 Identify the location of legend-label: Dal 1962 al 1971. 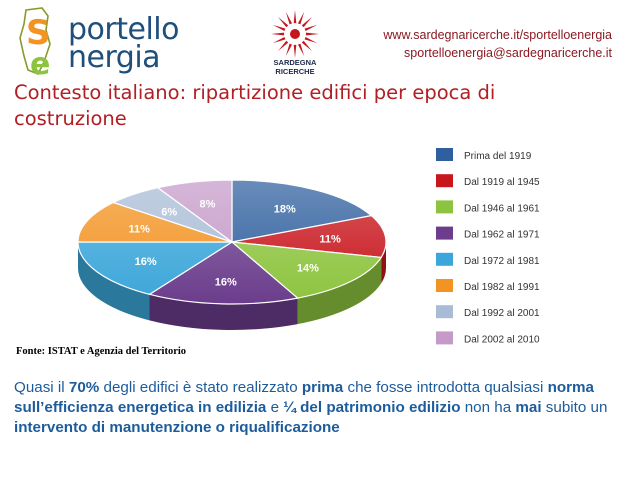
(502, 235).